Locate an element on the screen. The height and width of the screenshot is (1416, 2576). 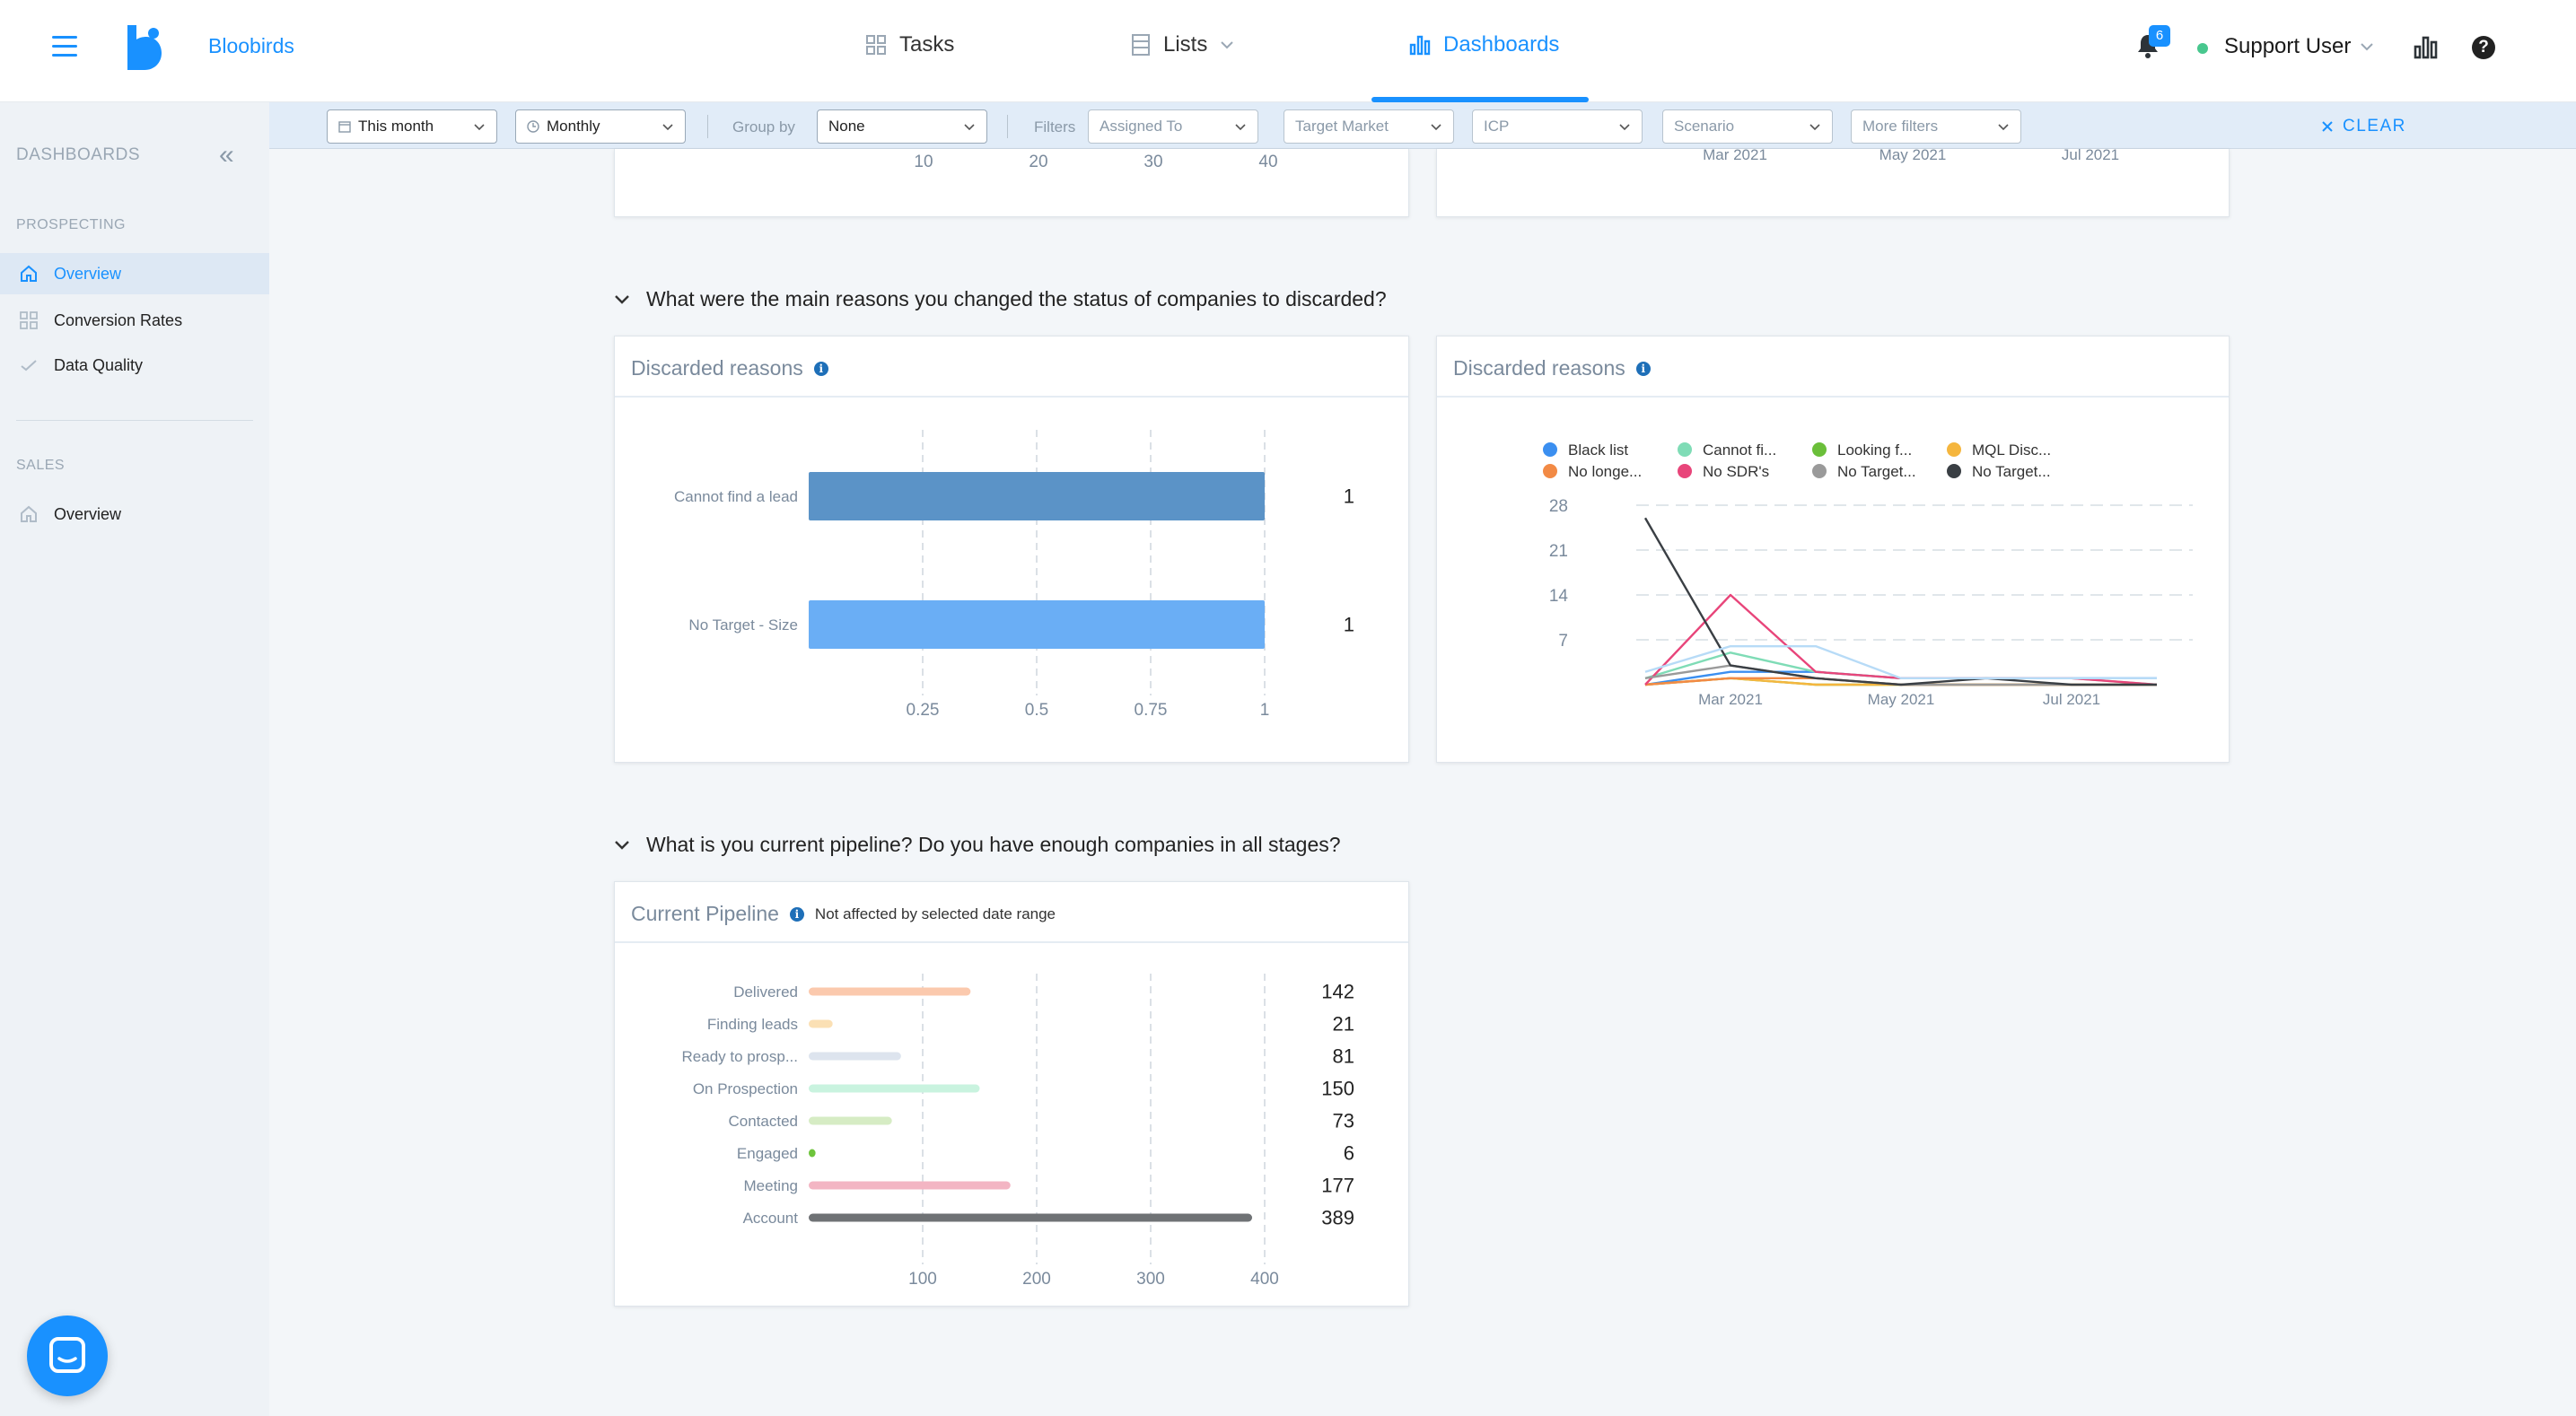
value-label: 6 is located at coordinates (1349, 1153).